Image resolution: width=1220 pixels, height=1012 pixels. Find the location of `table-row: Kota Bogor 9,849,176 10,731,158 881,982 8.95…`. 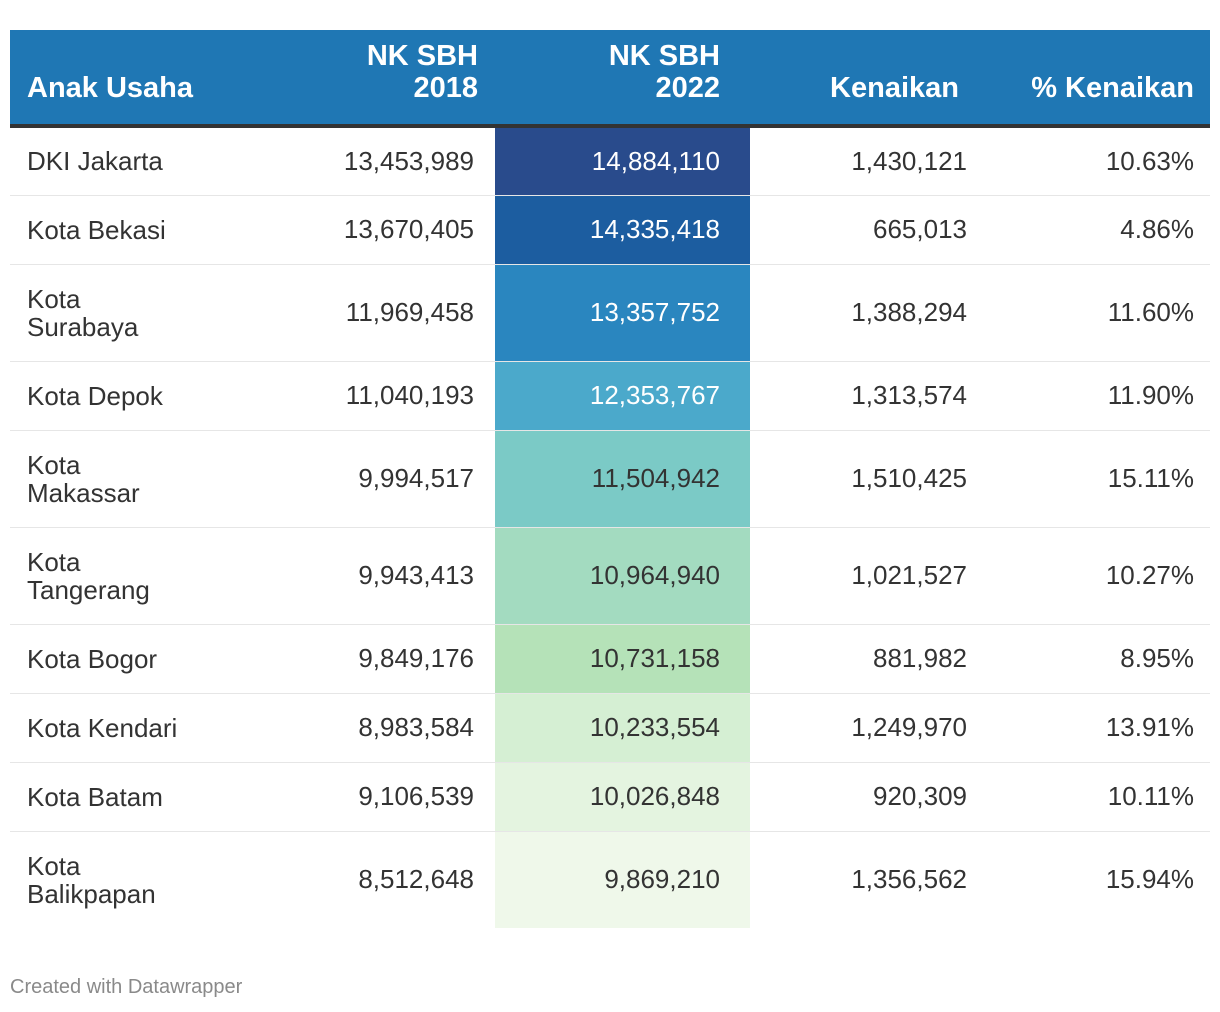

table-row: Kota Bogor 9,849,176 10,731,158 881,982 8.95… is located at coordinates (610, 658).